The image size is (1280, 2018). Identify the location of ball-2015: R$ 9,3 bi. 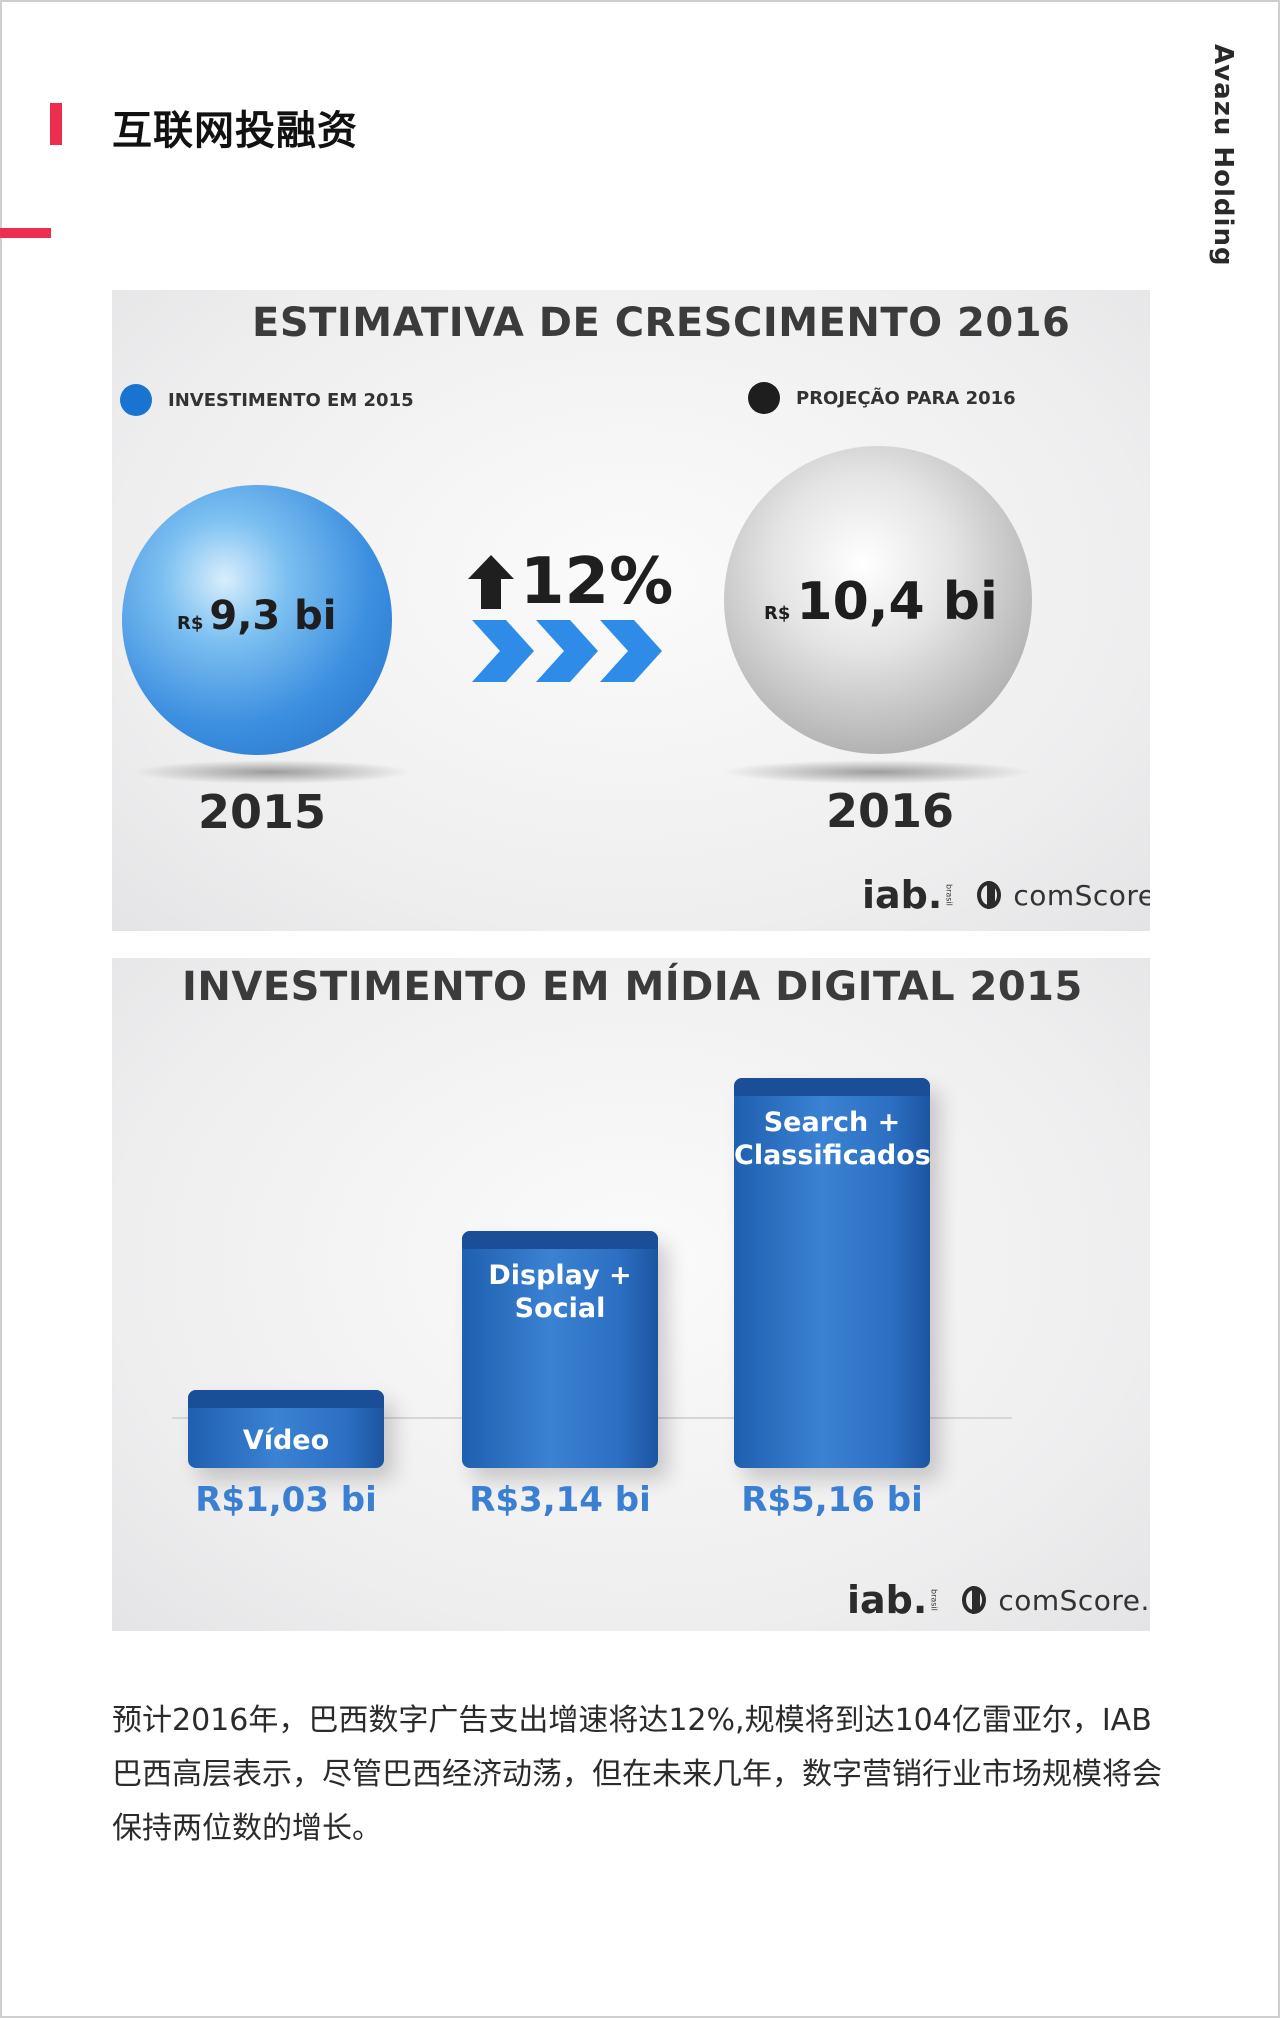
(257, 620).